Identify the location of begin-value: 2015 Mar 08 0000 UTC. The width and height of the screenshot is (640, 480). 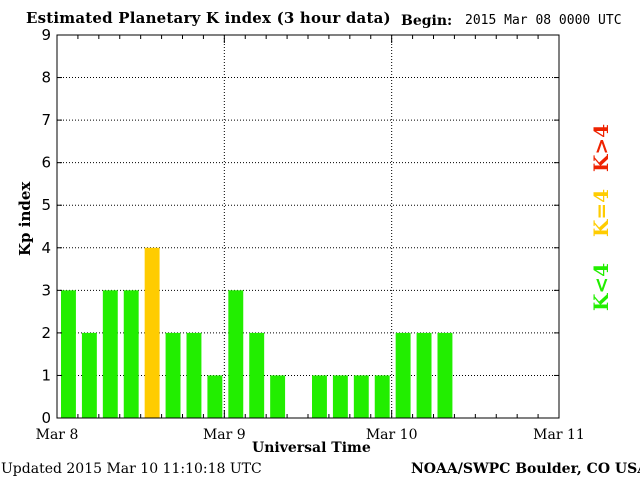
(543, 20).